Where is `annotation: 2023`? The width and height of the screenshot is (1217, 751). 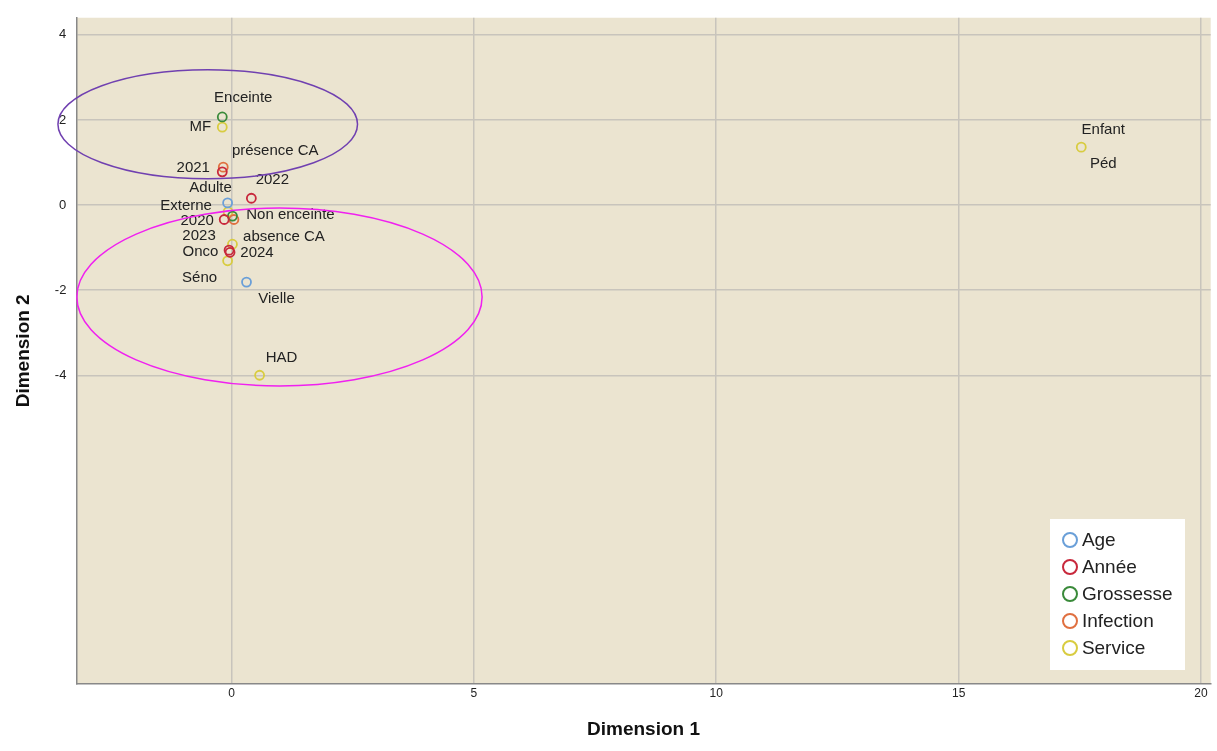 annotation: 2023 is located at coordinates (199, 235).